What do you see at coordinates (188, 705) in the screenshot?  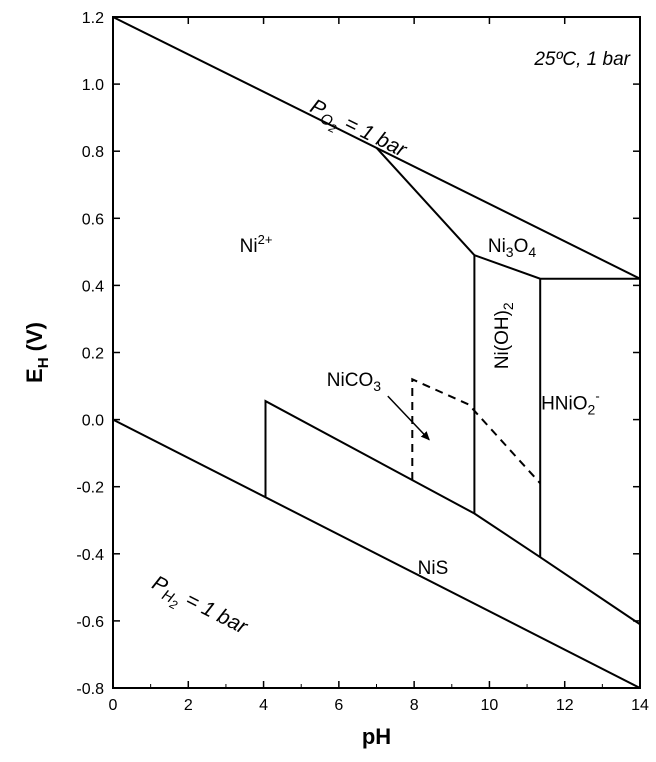 I see `x-tick-label: 2` at bounding box center [188, 705].